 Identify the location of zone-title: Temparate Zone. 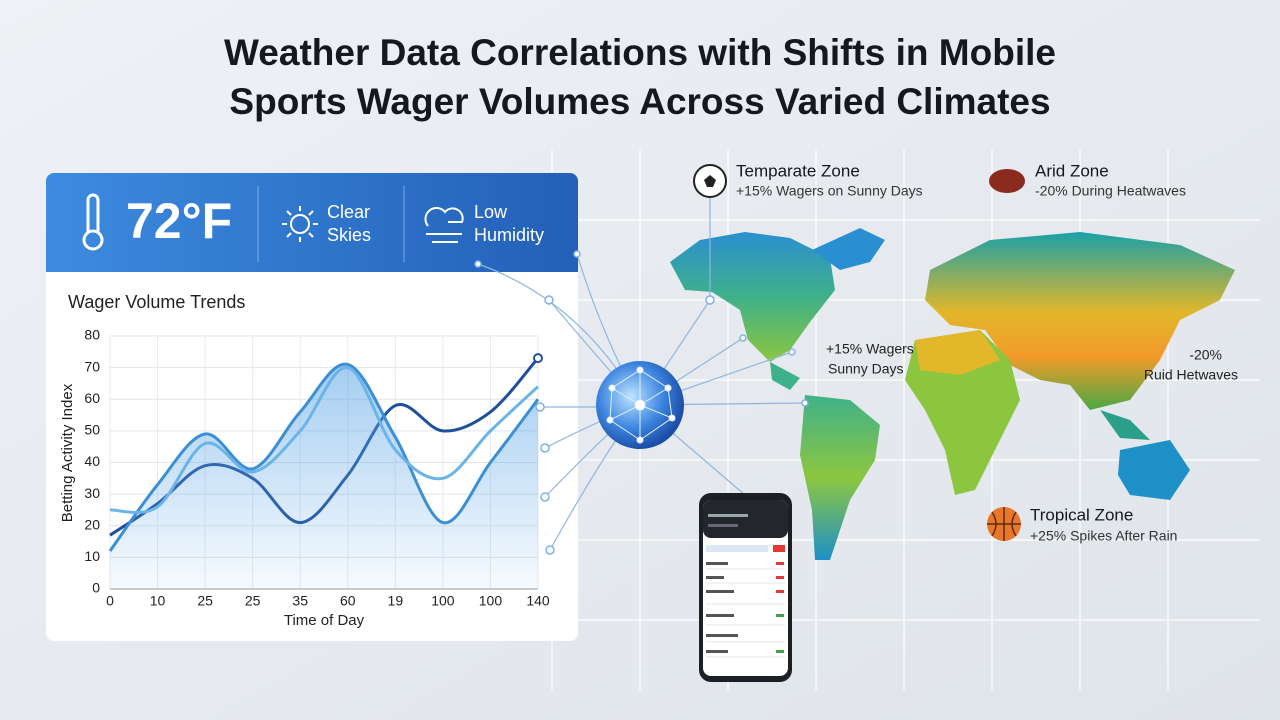
(798, 170).